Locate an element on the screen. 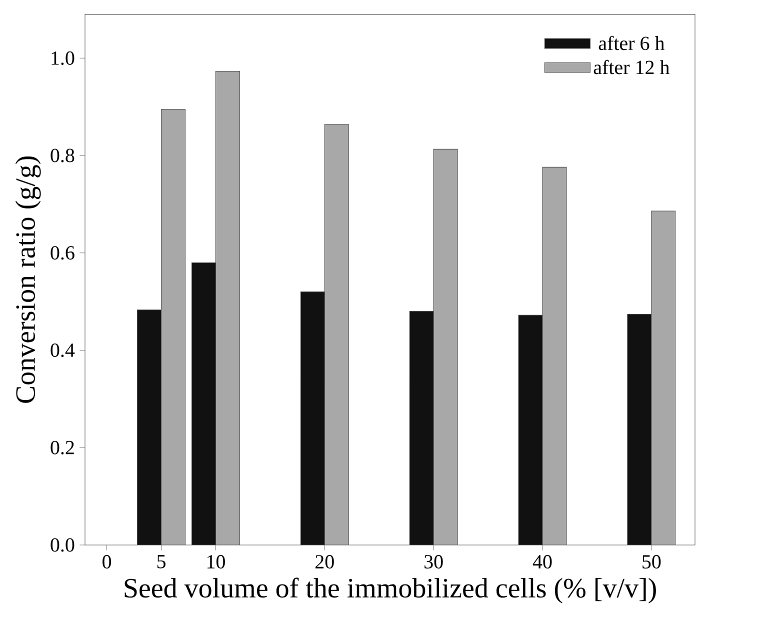 Image resolution: width=776 pixels, height=635 pixels. x-tick-label: 10 is located at coordinates (216, 562).